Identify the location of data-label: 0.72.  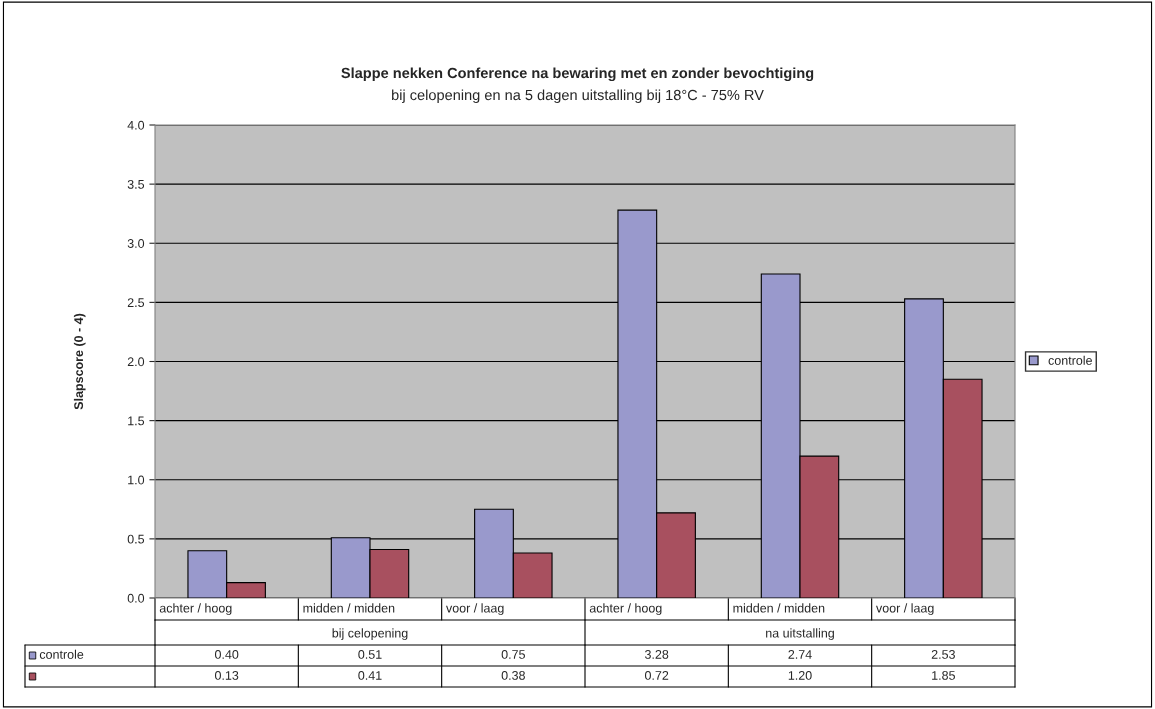
(656, 675).